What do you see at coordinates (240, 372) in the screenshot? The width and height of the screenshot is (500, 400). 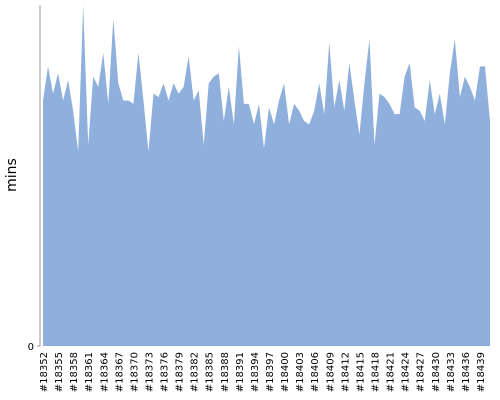 I see `x-tick-label: #18391` at bounding box center [240, 372].